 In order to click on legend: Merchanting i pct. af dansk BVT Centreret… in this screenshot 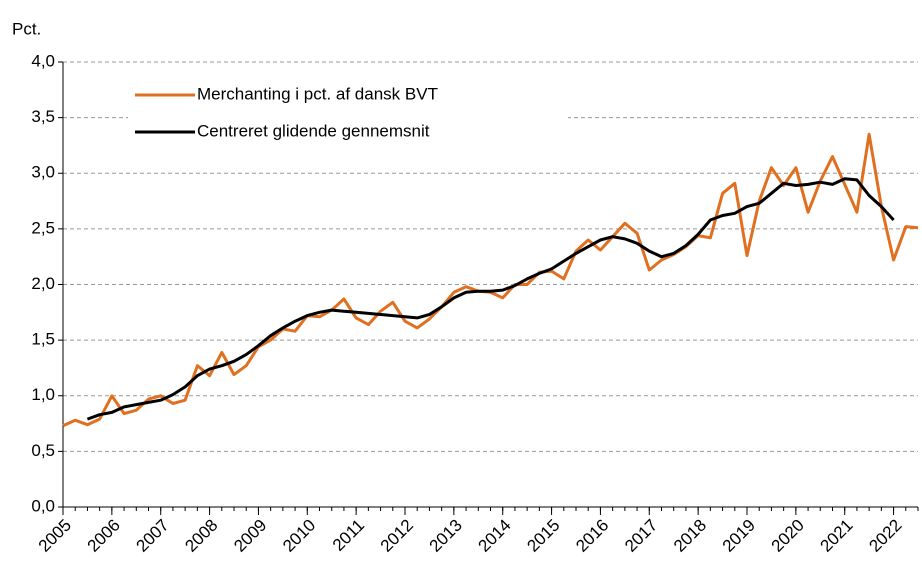, I will do `click(348, 114)`.